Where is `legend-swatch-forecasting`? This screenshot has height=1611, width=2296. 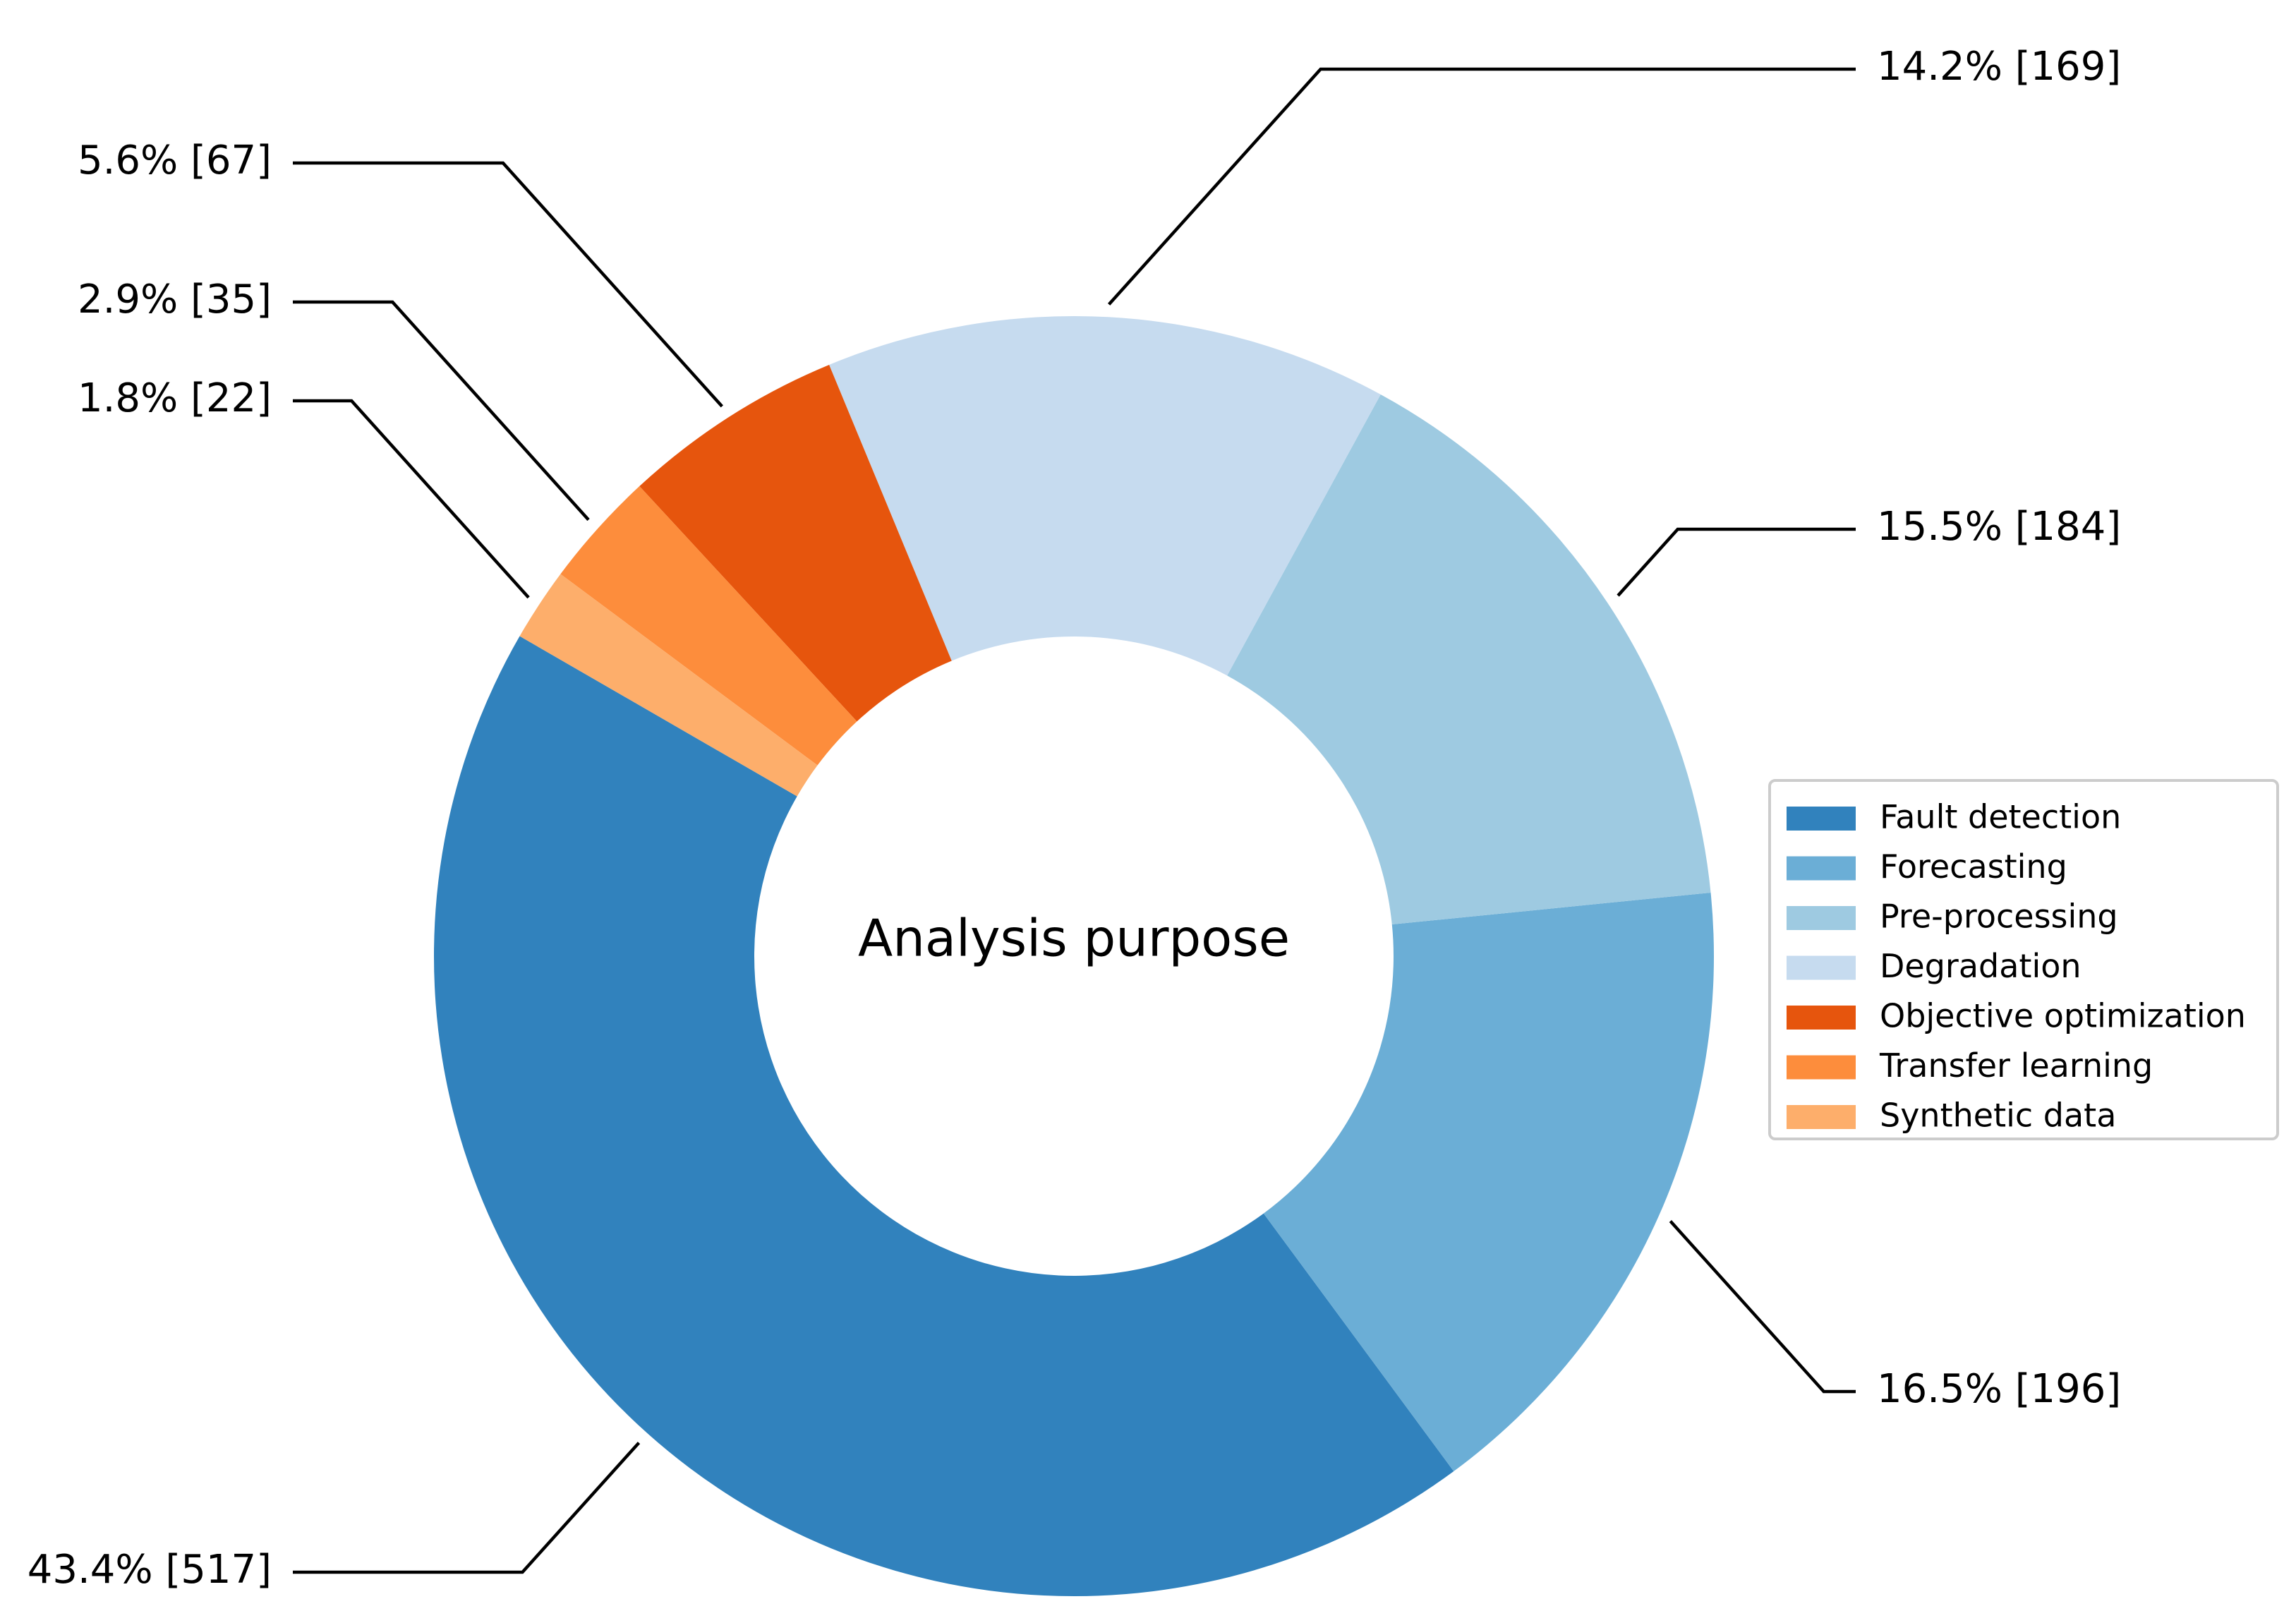 legend-swatch-forecasting is located at coordinates (1821, 868).